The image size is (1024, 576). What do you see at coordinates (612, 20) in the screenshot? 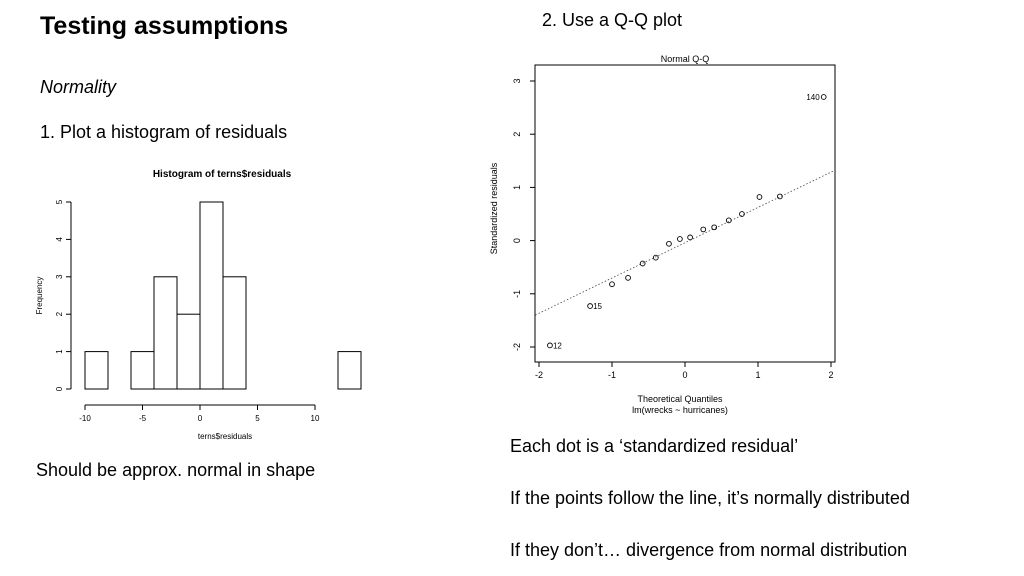
I see `step-2-text: 2. Use a Q-Q plot` at bounding box center [612, 20].